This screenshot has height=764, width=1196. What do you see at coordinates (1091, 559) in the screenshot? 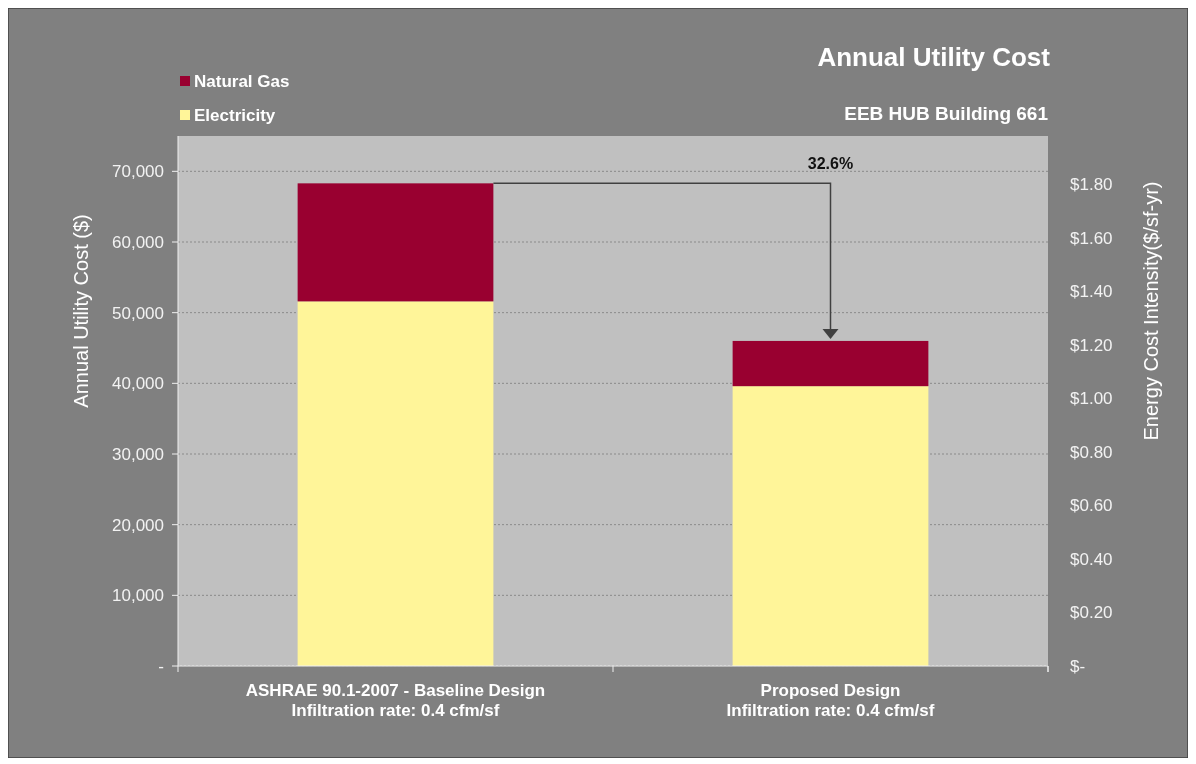
I see `y2-tick-label: $0.40` at bounding box center [1091, 559].